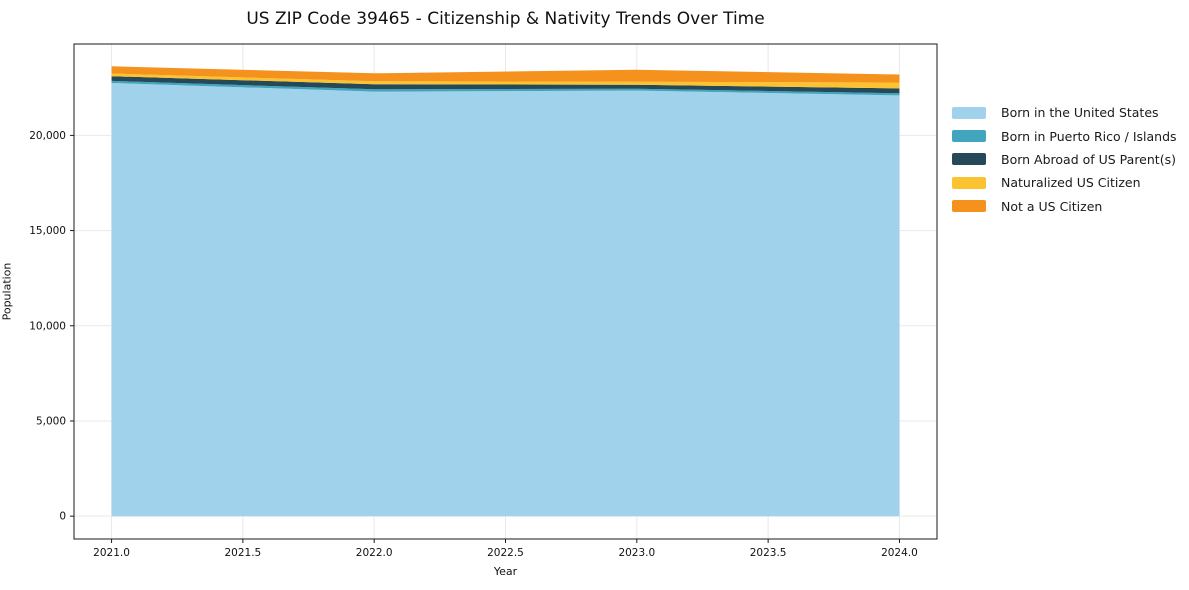 This screenshot has height=590, width=1189. I want to click on legend-label: Born in Puerto Rico / Islands, so click(1089, 136).